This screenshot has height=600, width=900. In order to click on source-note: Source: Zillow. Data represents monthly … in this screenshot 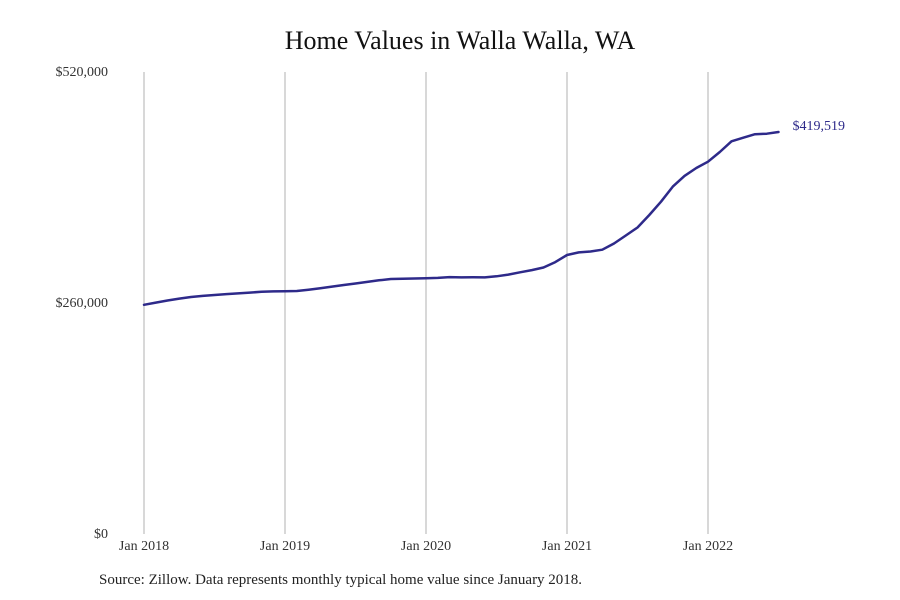, I will do `click(341, 580)`.